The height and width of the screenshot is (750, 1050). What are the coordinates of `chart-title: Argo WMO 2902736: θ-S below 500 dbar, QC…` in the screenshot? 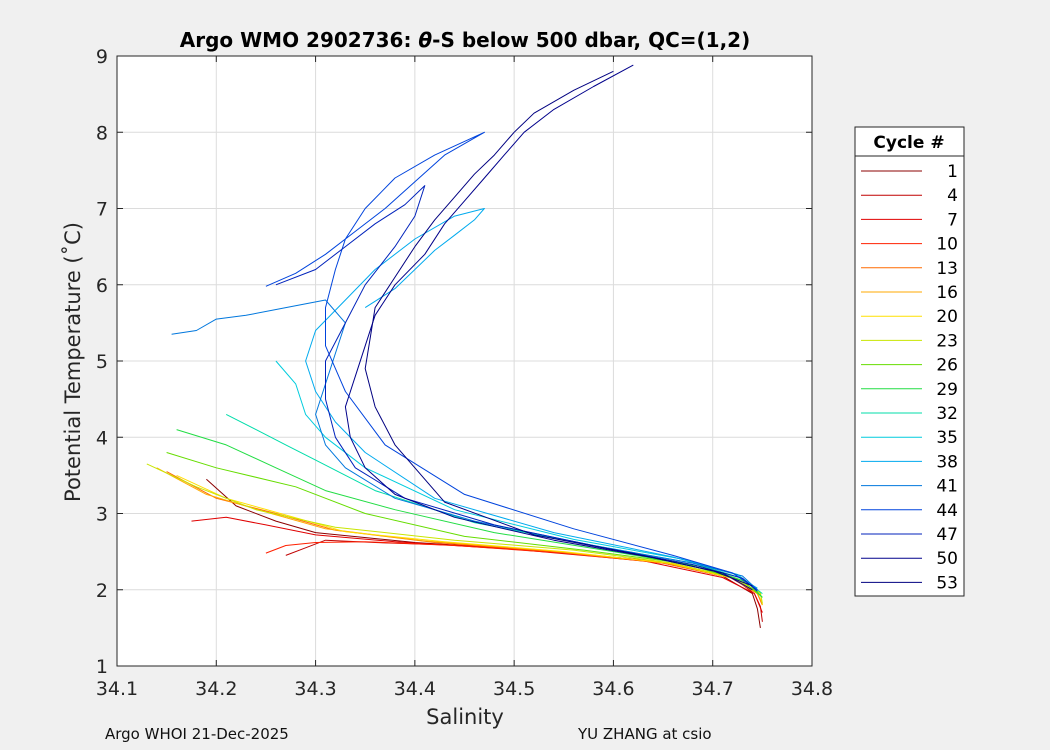 It's located at (465, 40).